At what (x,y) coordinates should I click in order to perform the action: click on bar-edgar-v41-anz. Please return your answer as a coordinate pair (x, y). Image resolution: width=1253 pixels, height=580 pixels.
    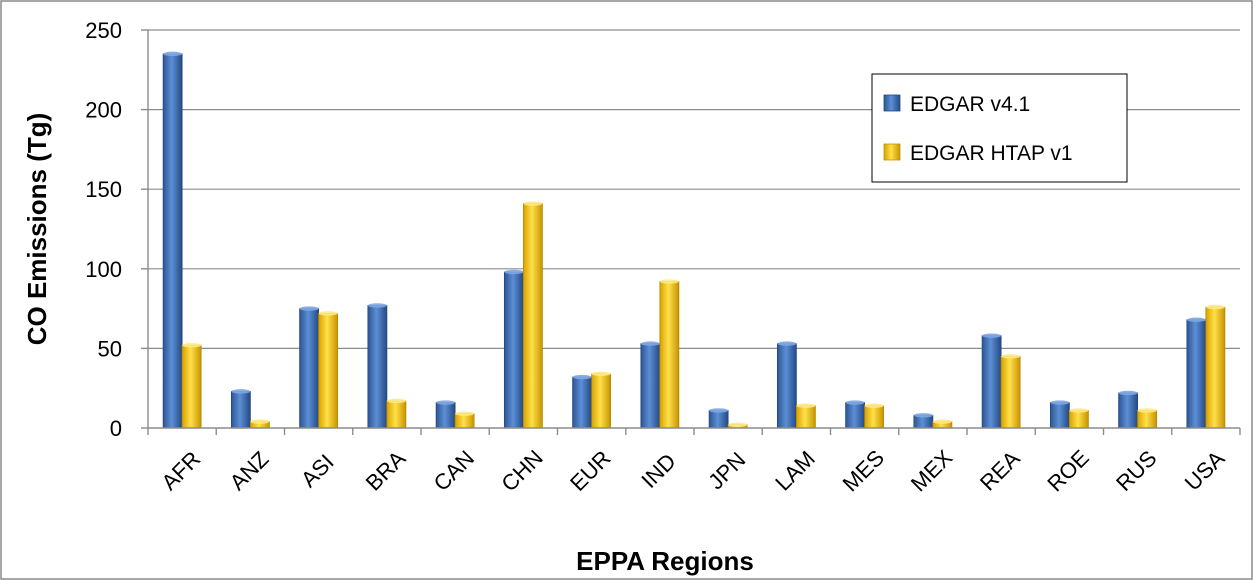
    Looking at the image, I should click on (240, 409).